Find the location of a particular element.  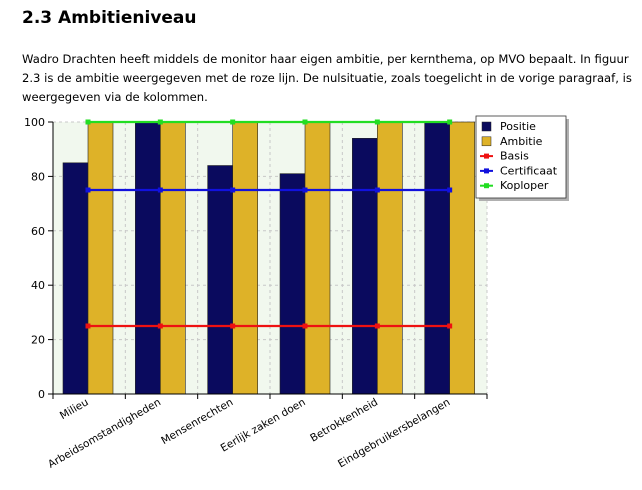

legend-swatch-positie is located at coordinates (486, 126).